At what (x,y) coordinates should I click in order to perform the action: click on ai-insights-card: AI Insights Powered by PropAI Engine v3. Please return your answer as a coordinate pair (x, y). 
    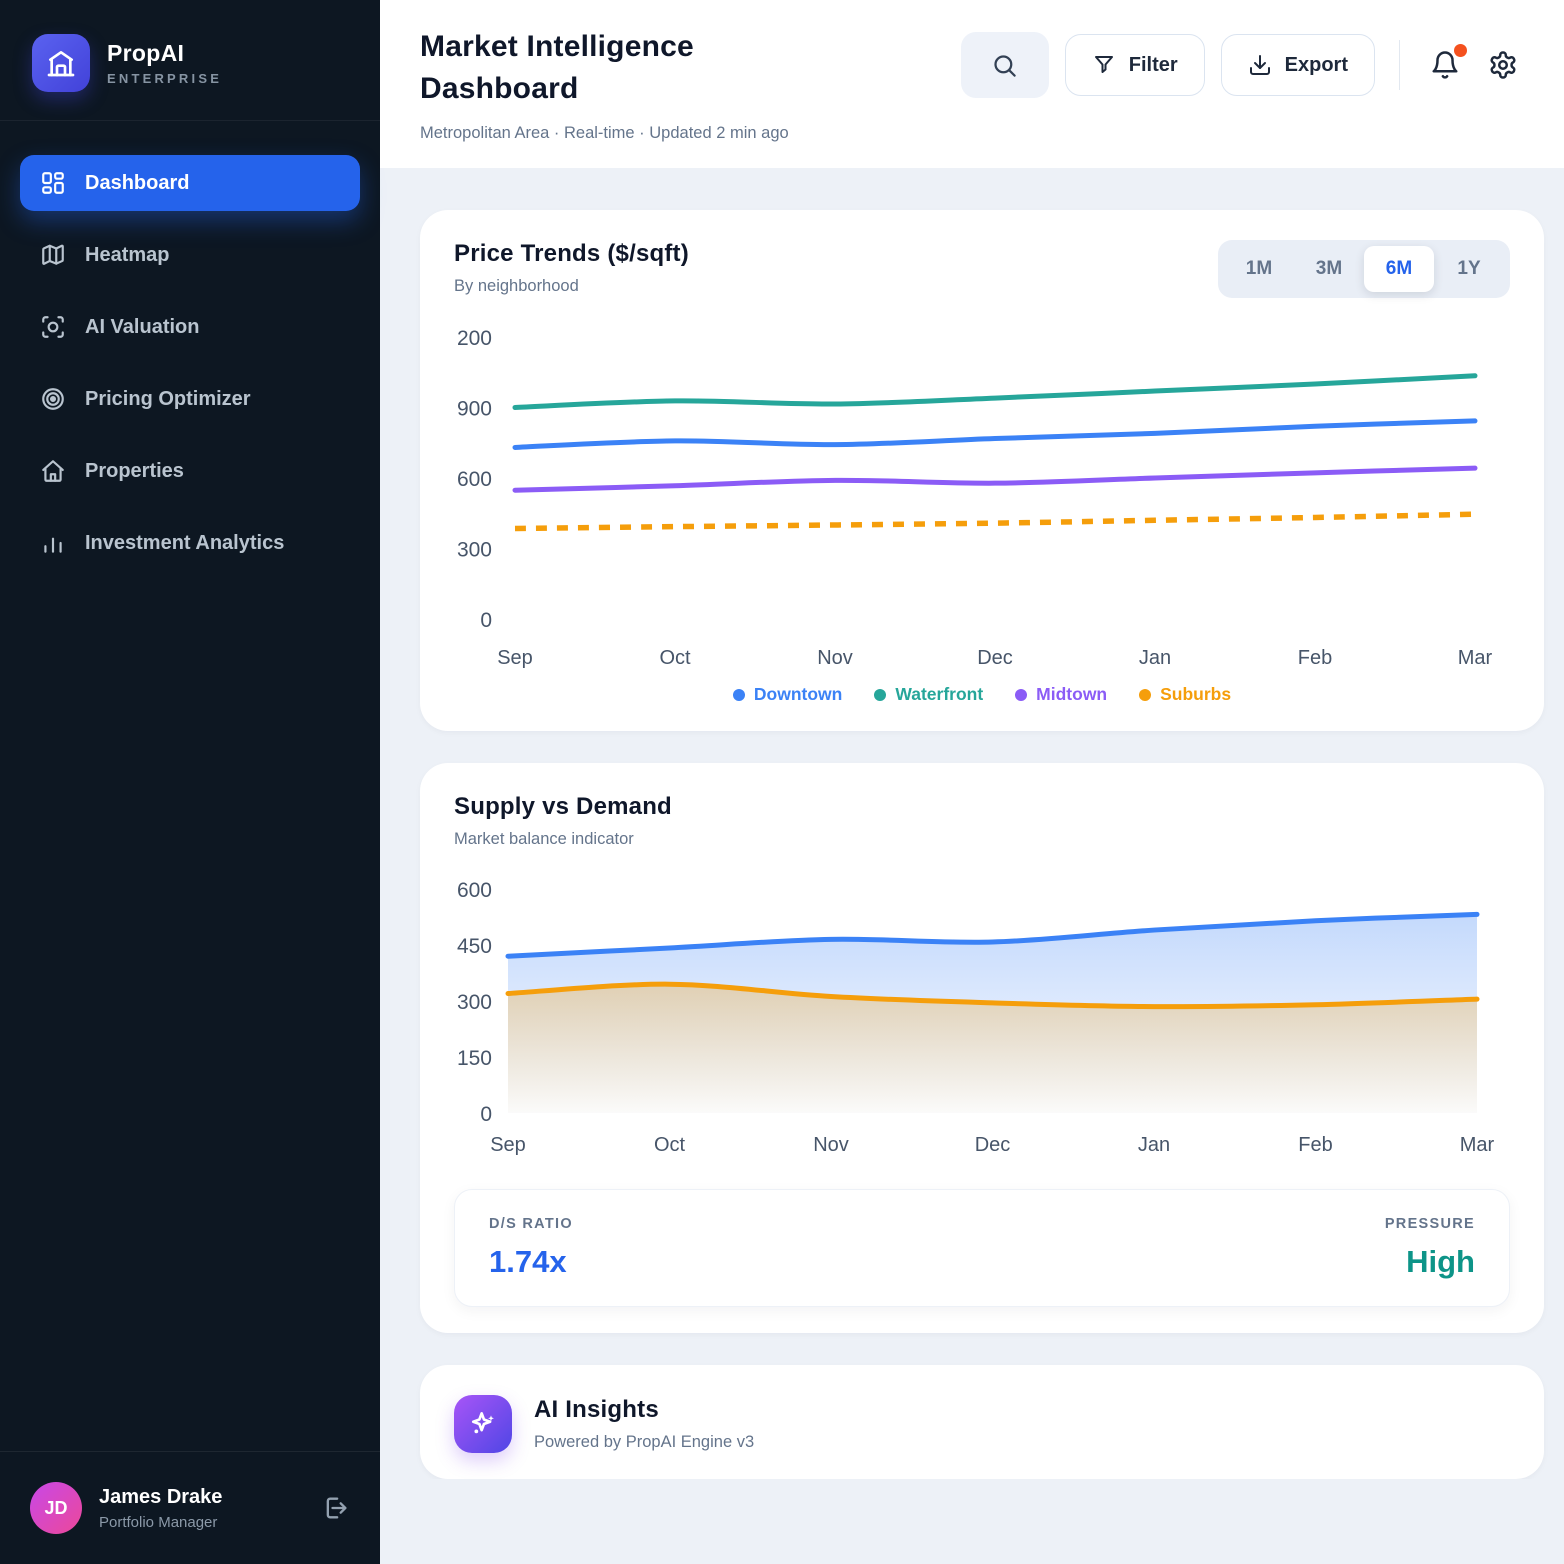
    Looking at the image, I should click on (982, 1422).